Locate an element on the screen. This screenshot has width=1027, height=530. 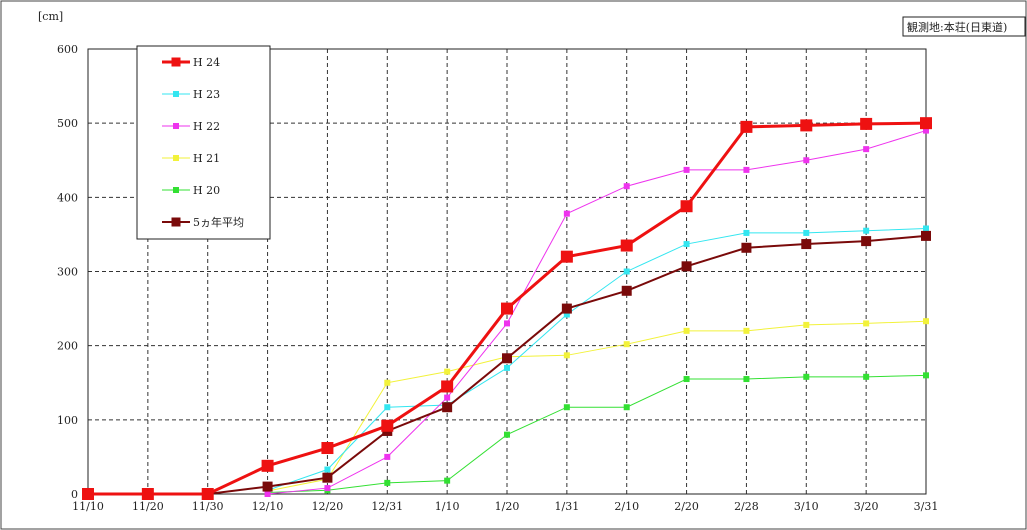
y-tick-label: 200 is located at coordinates (67, 346).